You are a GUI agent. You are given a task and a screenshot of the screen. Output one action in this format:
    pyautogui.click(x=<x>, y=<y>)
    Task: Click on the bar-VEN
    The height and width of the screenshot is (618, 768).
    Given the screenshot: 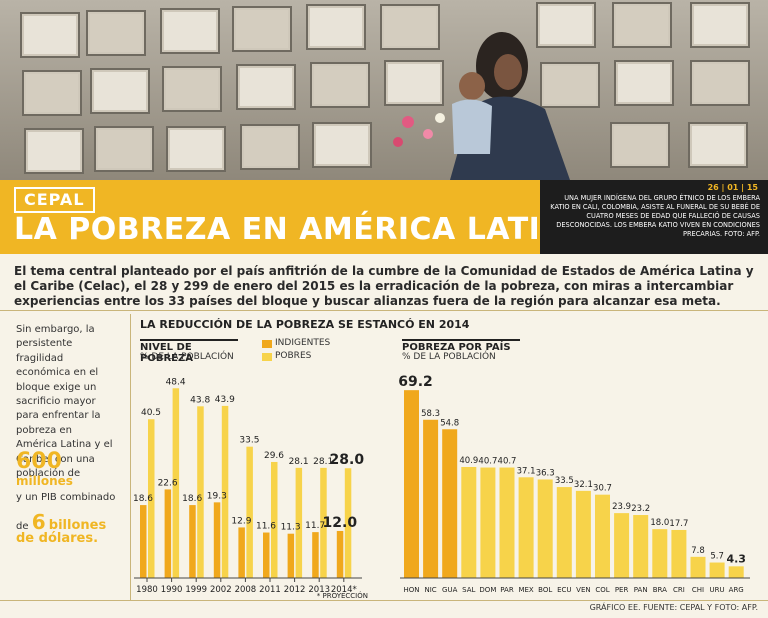 What is the action you would take?
    pyautogui.click(x=583, y=534)
    